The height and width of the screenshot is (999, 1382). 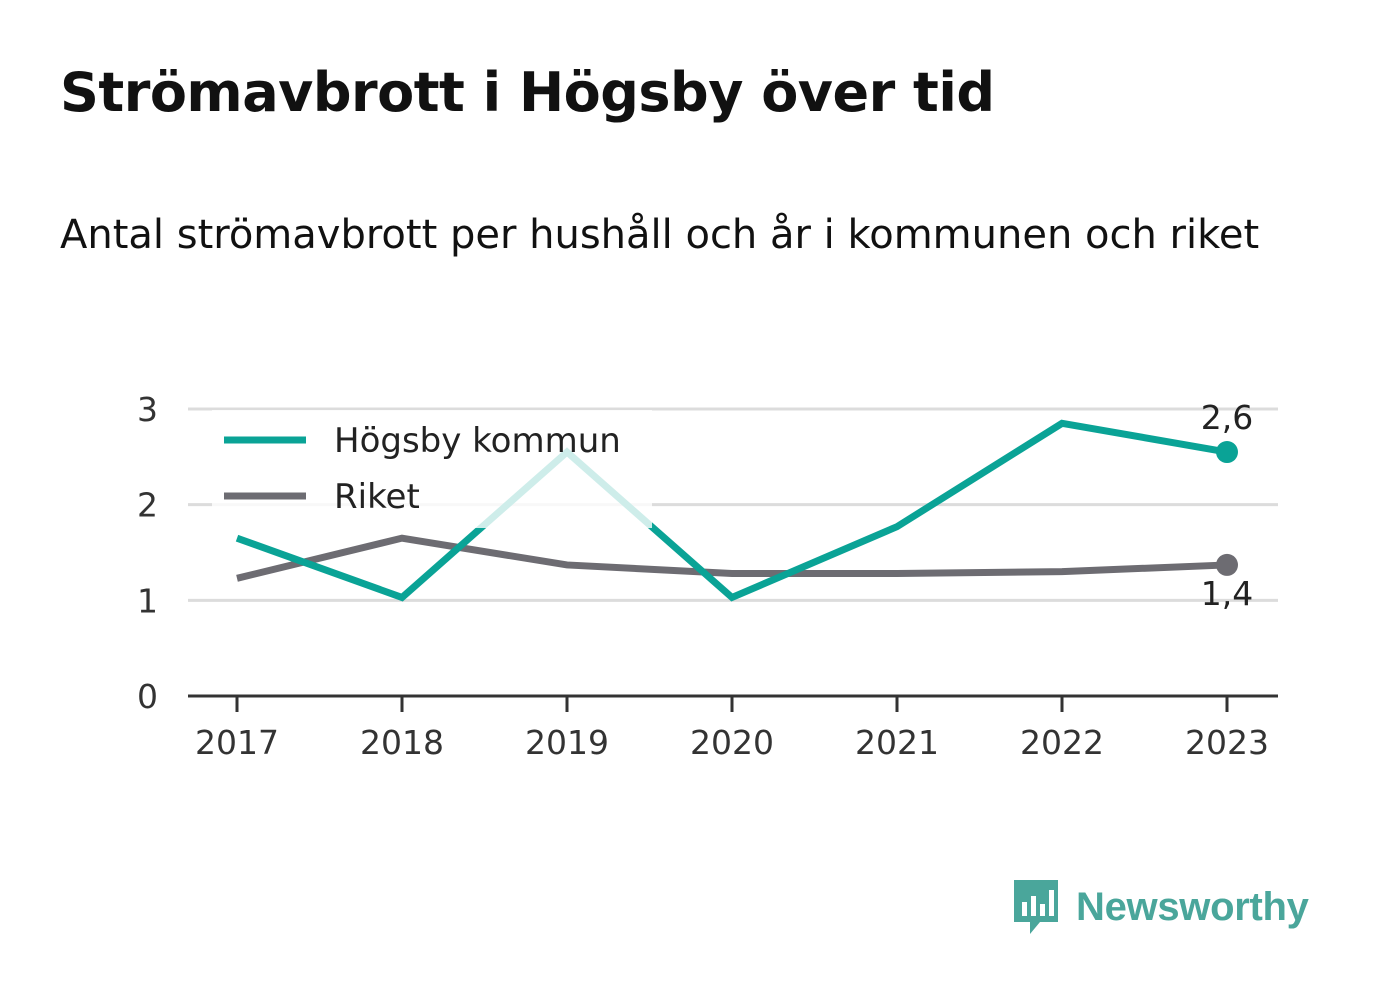 What do you see at coordinates (1192, 906) in the screenshot?
I see `brand-name: Newsworthy` at bounding box center [1192, 906].